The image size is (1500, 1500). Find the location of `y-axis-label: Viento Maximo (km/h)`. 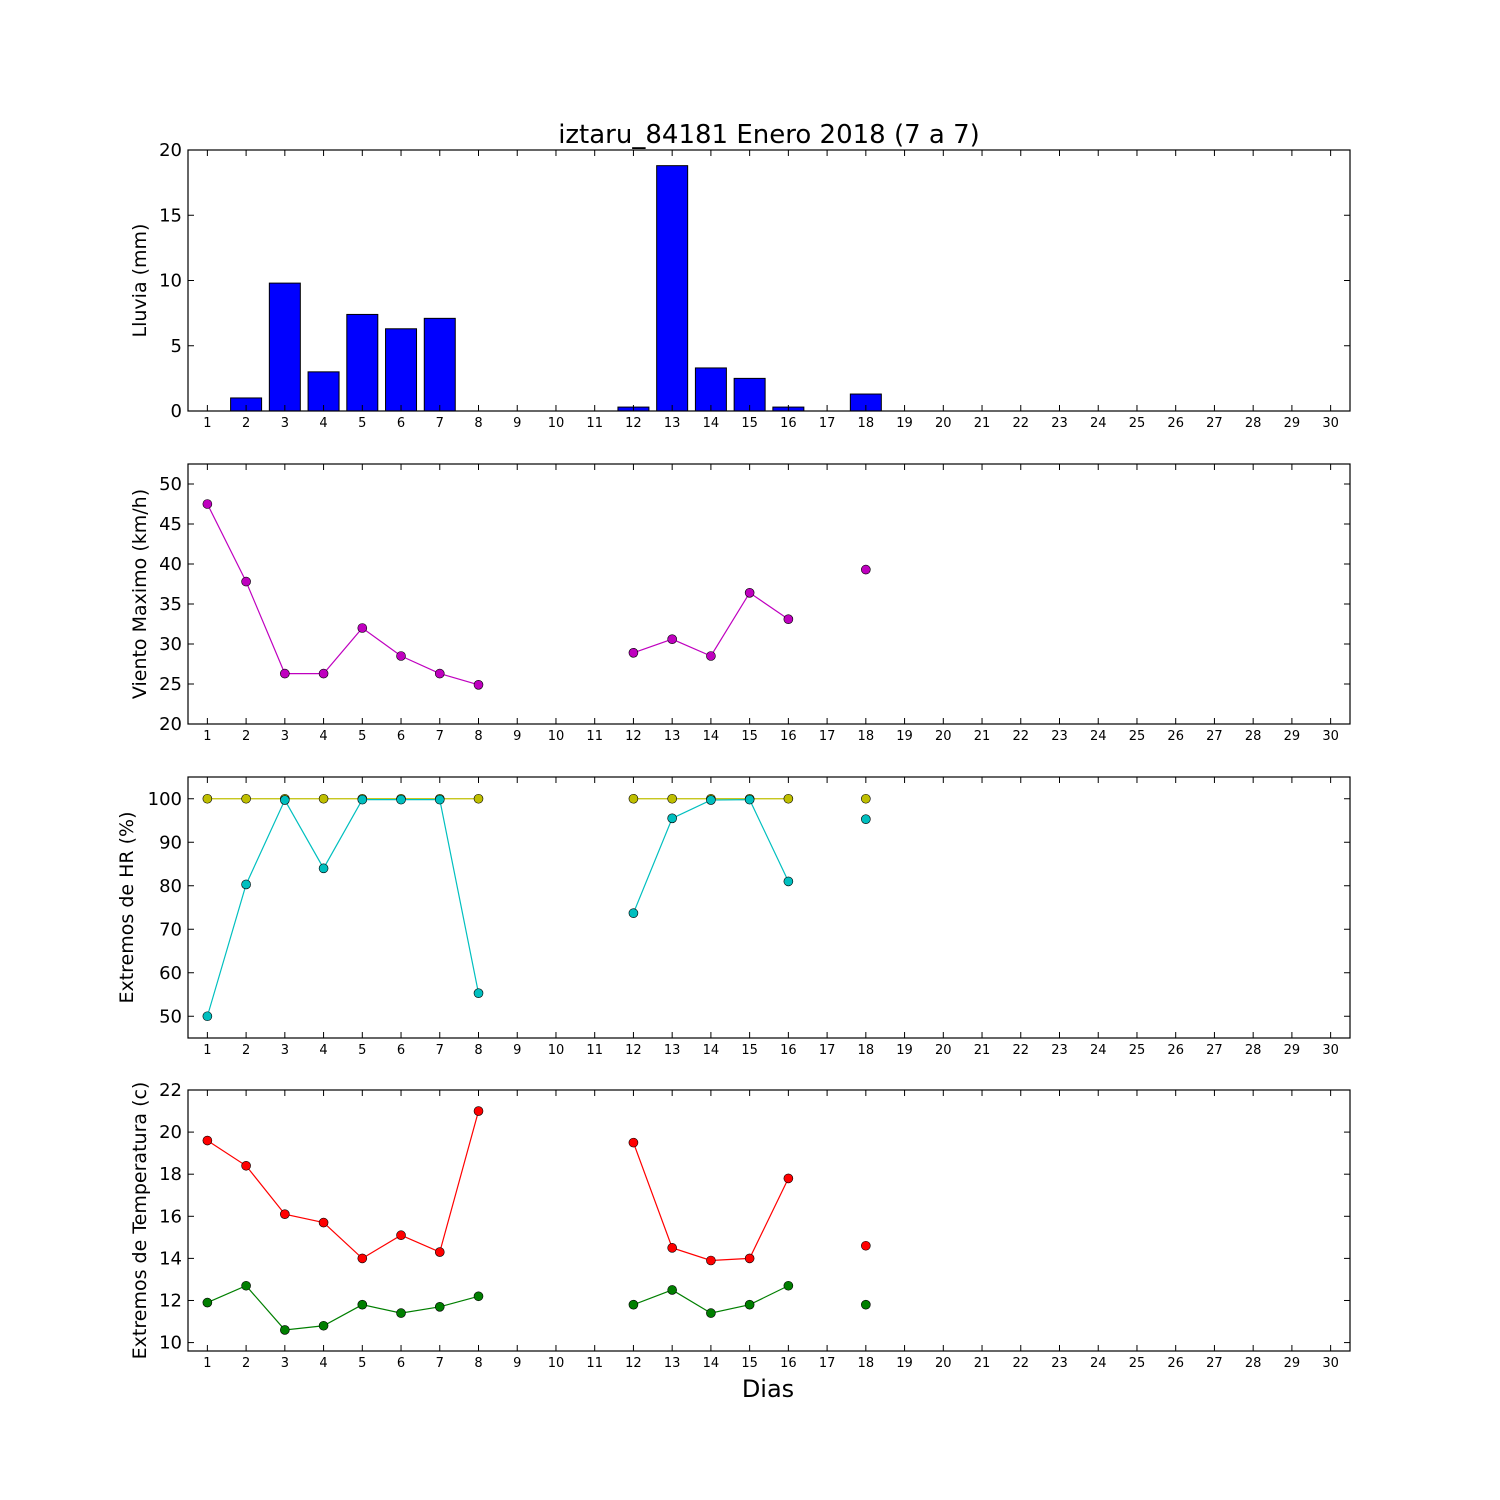

y-axis-label: Viento Maximo (km/h) is located at coordinates (140, 594).